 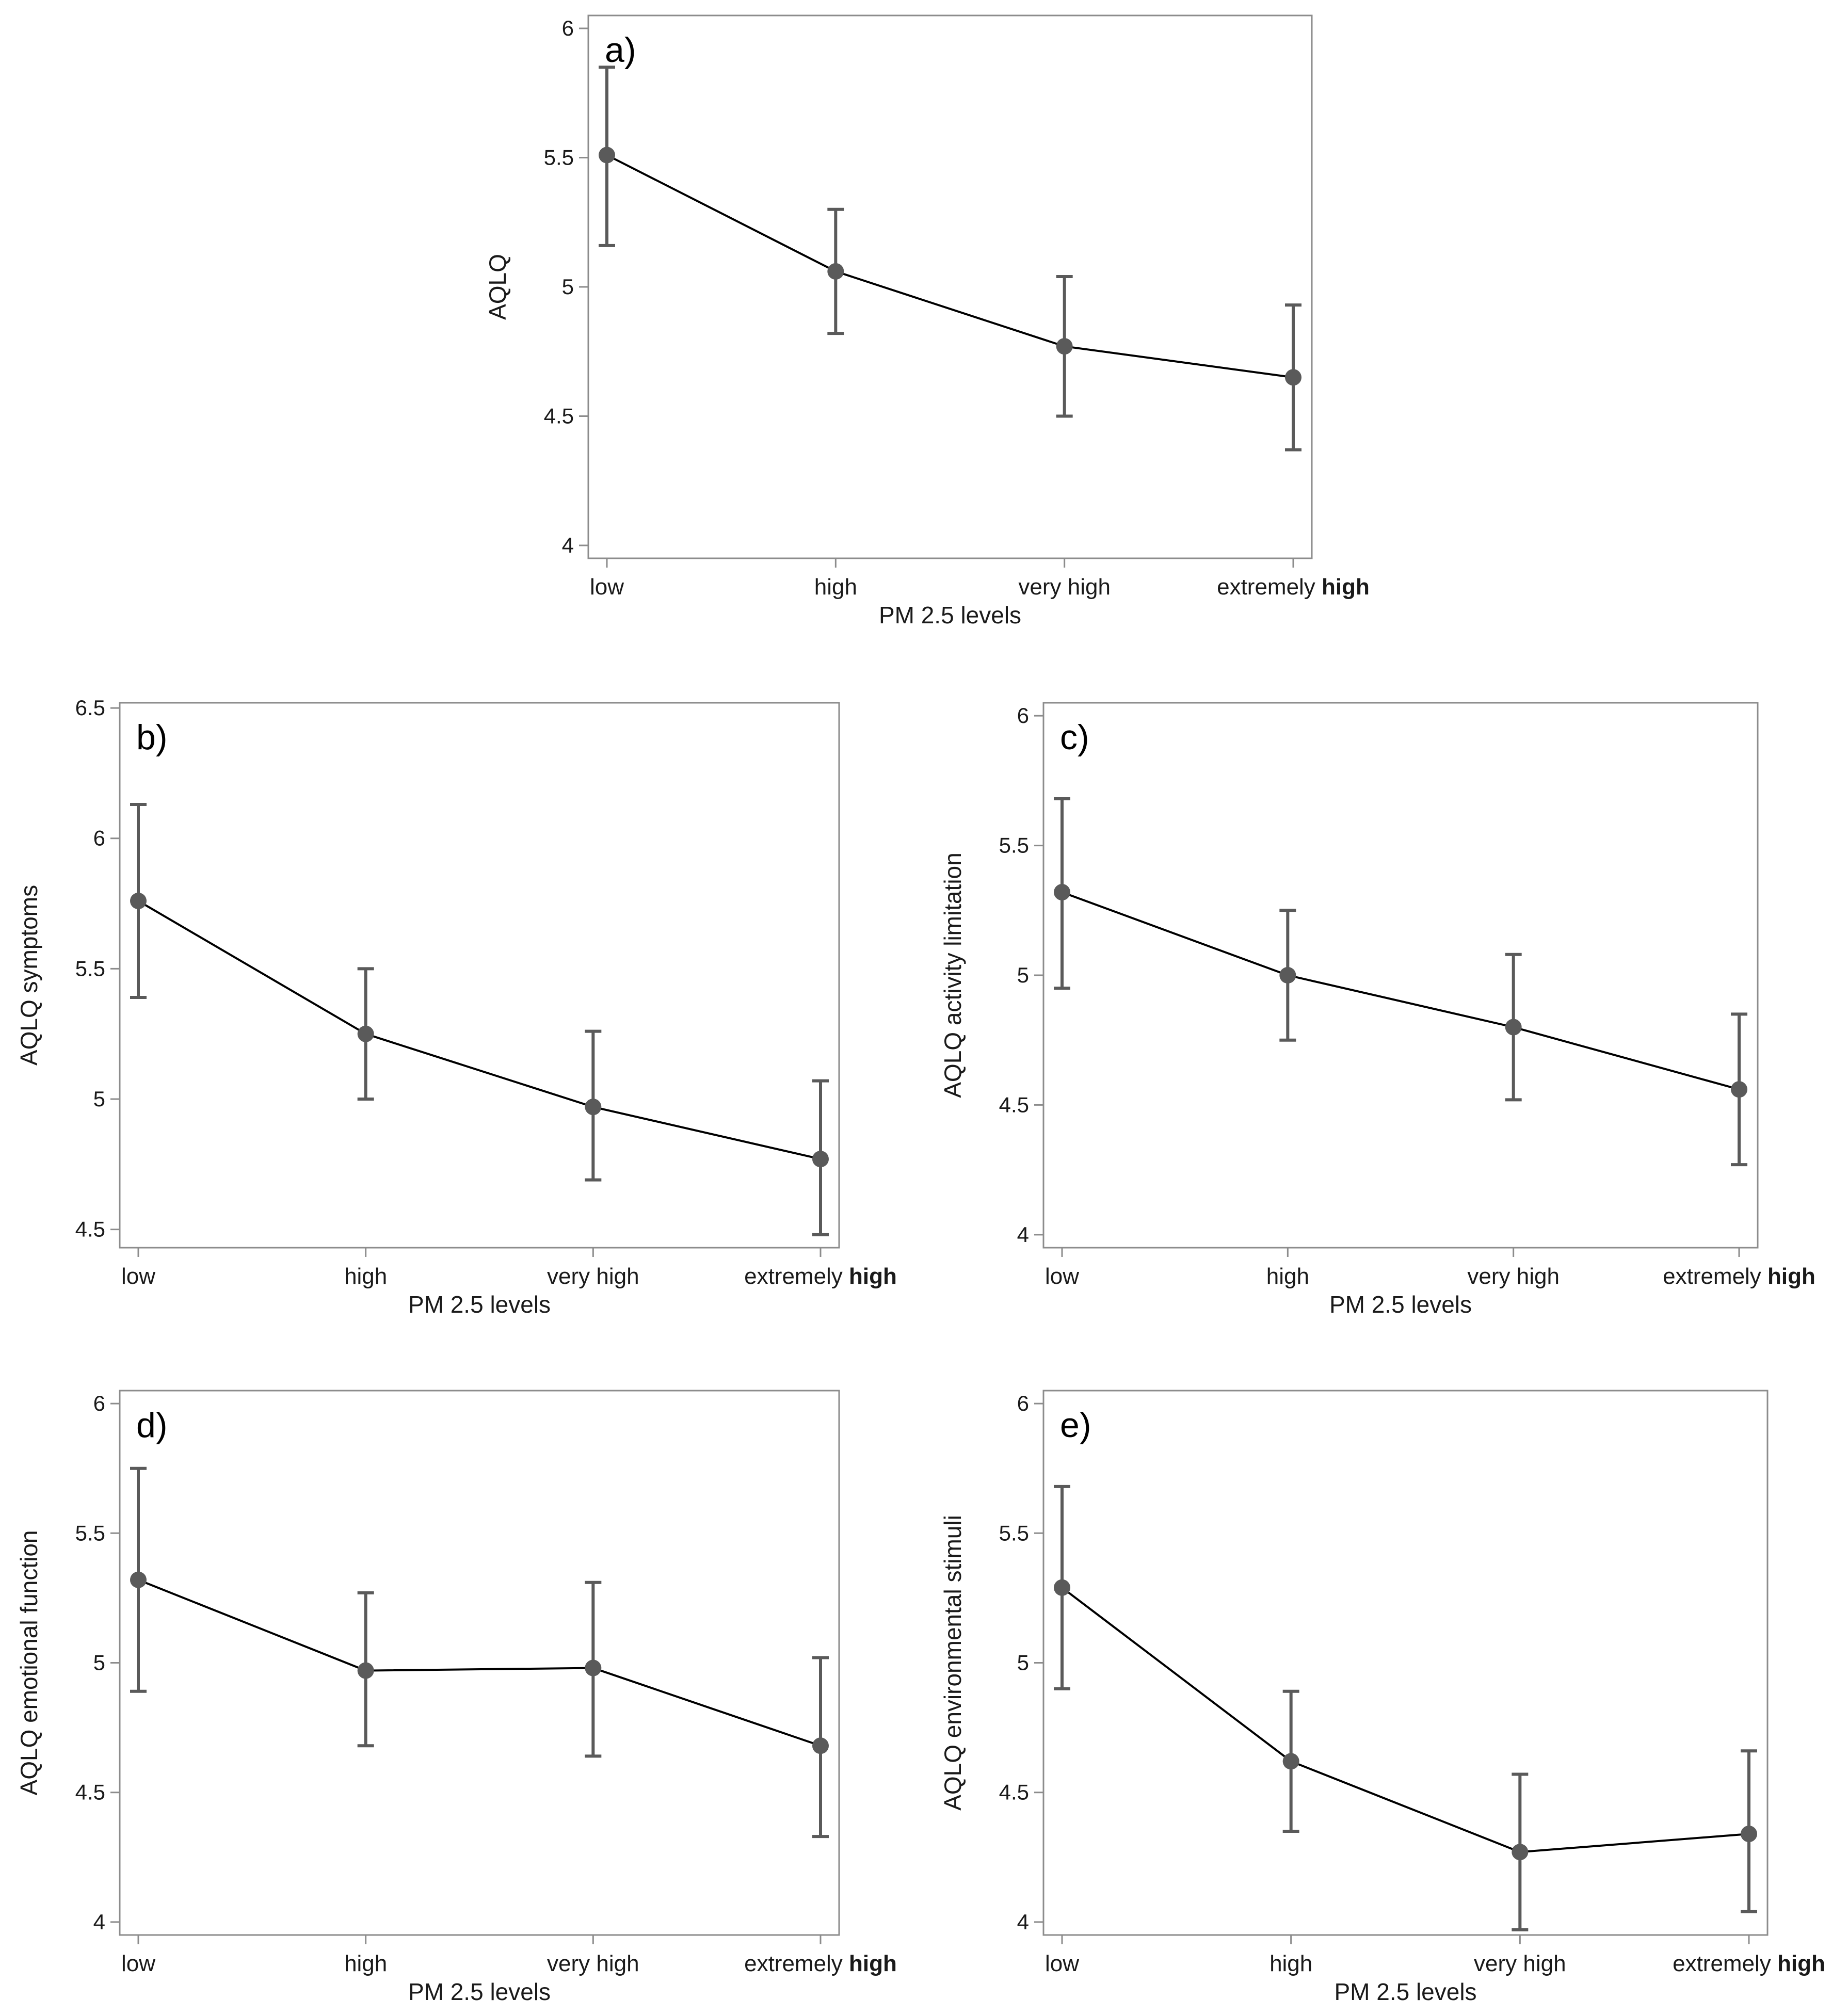 What do you see at coordinates (1075, 1425) in the screenshot?
I see `panel-label: e)` at bounding box center [1075, 1425].